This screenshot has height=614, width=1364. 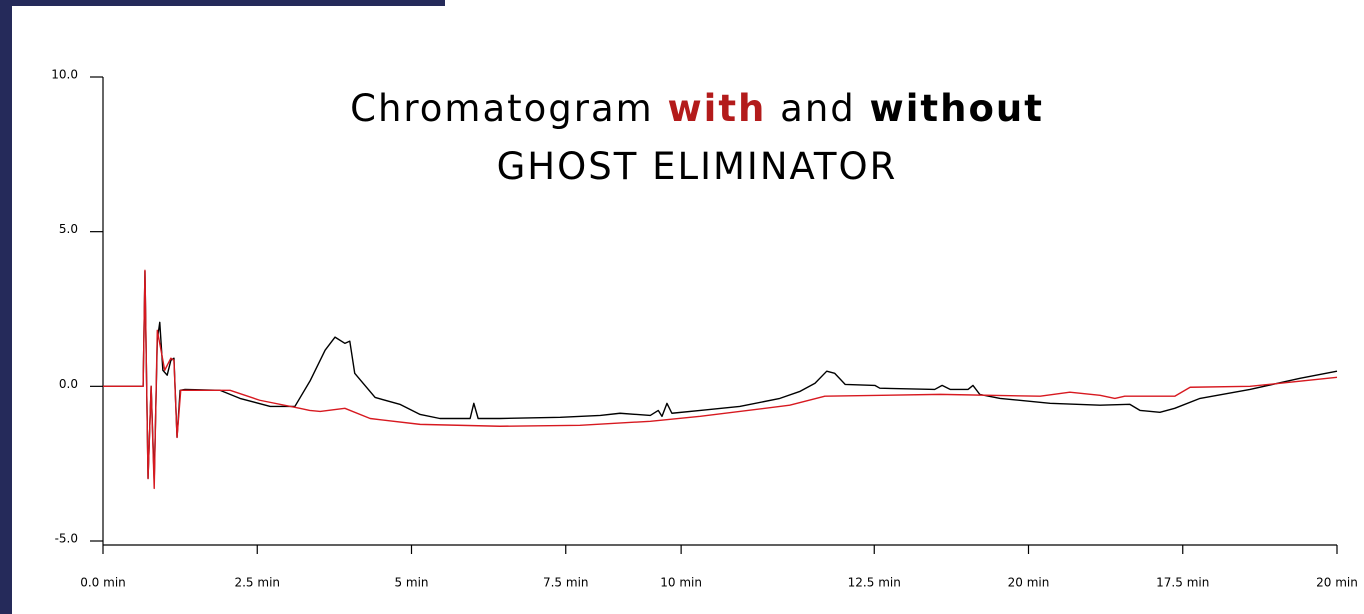 What do you see at coordinates (716, 108) in the screenshot?
I see `title-part: with` at bounding box center [716, 108].